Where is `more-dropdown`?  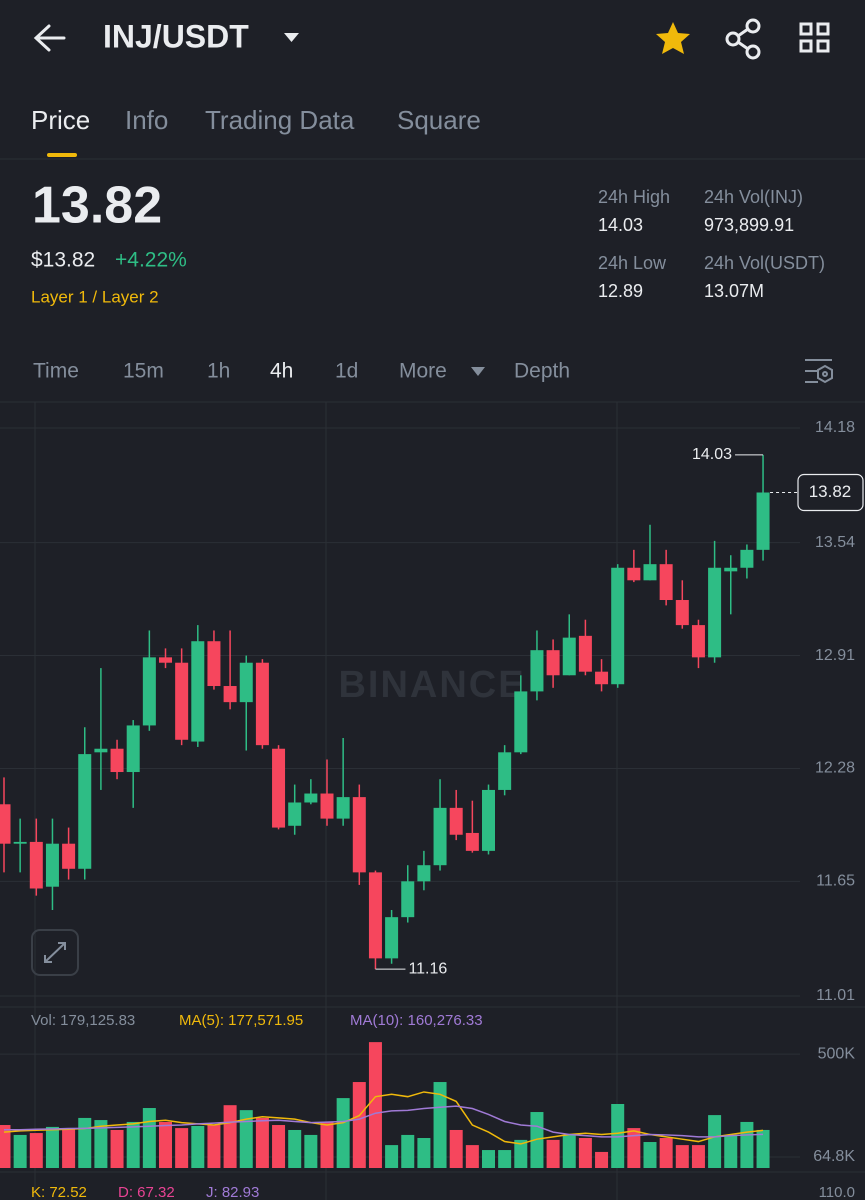
more-dropdown is located at coordinates (478, 371).